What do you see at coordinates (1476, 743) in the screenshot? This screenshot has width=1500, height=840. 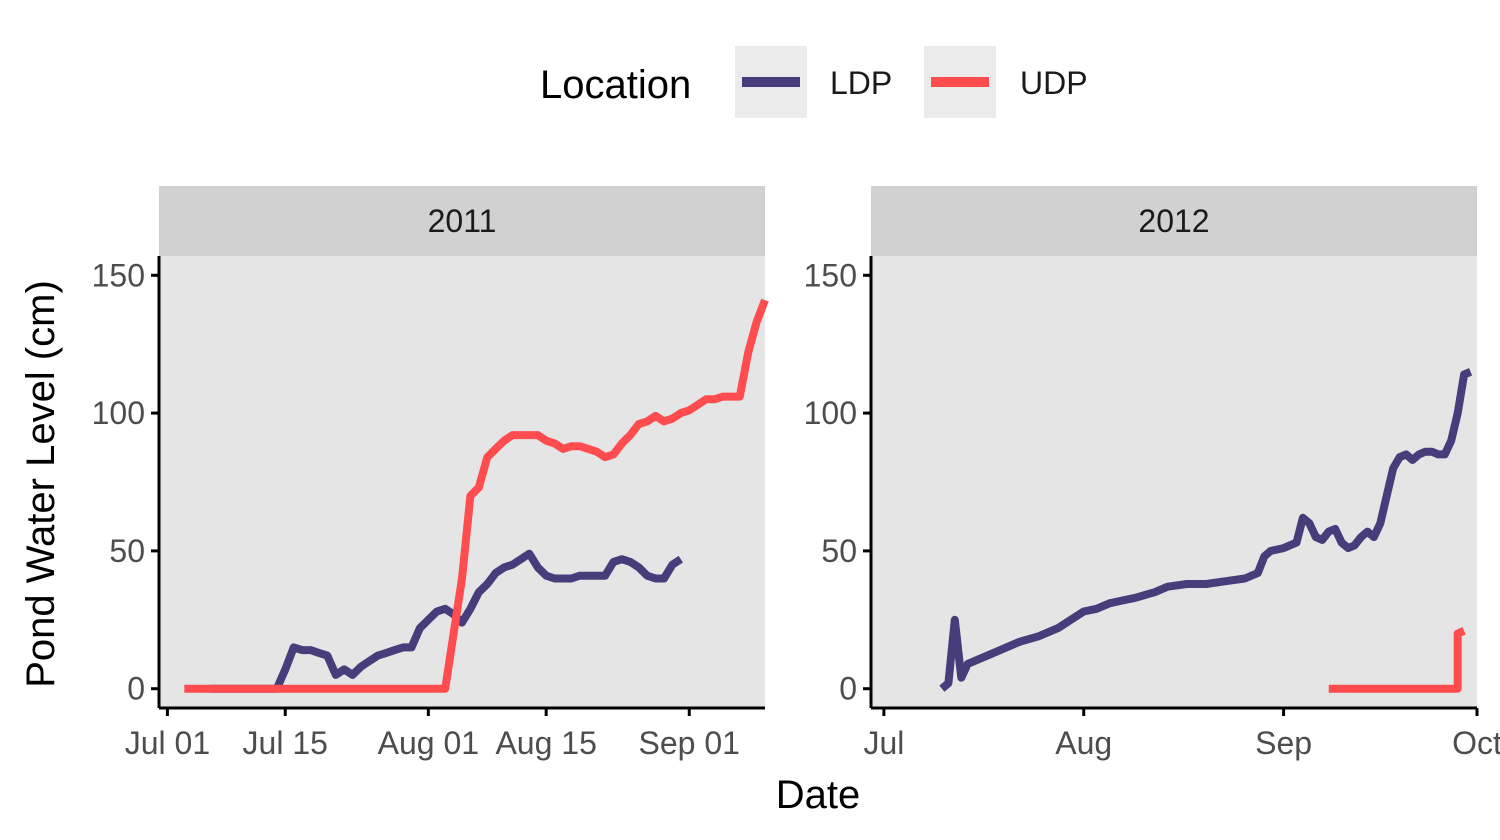 I see `x-tick-label: Oct` at bounding box center [1476, 743].